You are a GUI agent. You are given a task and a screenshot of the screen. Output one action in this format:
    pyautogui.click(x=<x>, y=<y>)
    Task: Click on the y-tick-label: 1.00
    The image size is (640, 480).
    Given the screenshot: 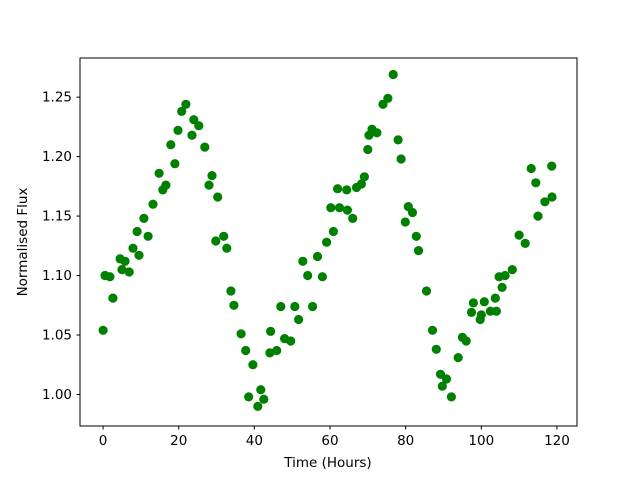 What is the action you would take?
    pyautogui.click(x=57, y=395)
    